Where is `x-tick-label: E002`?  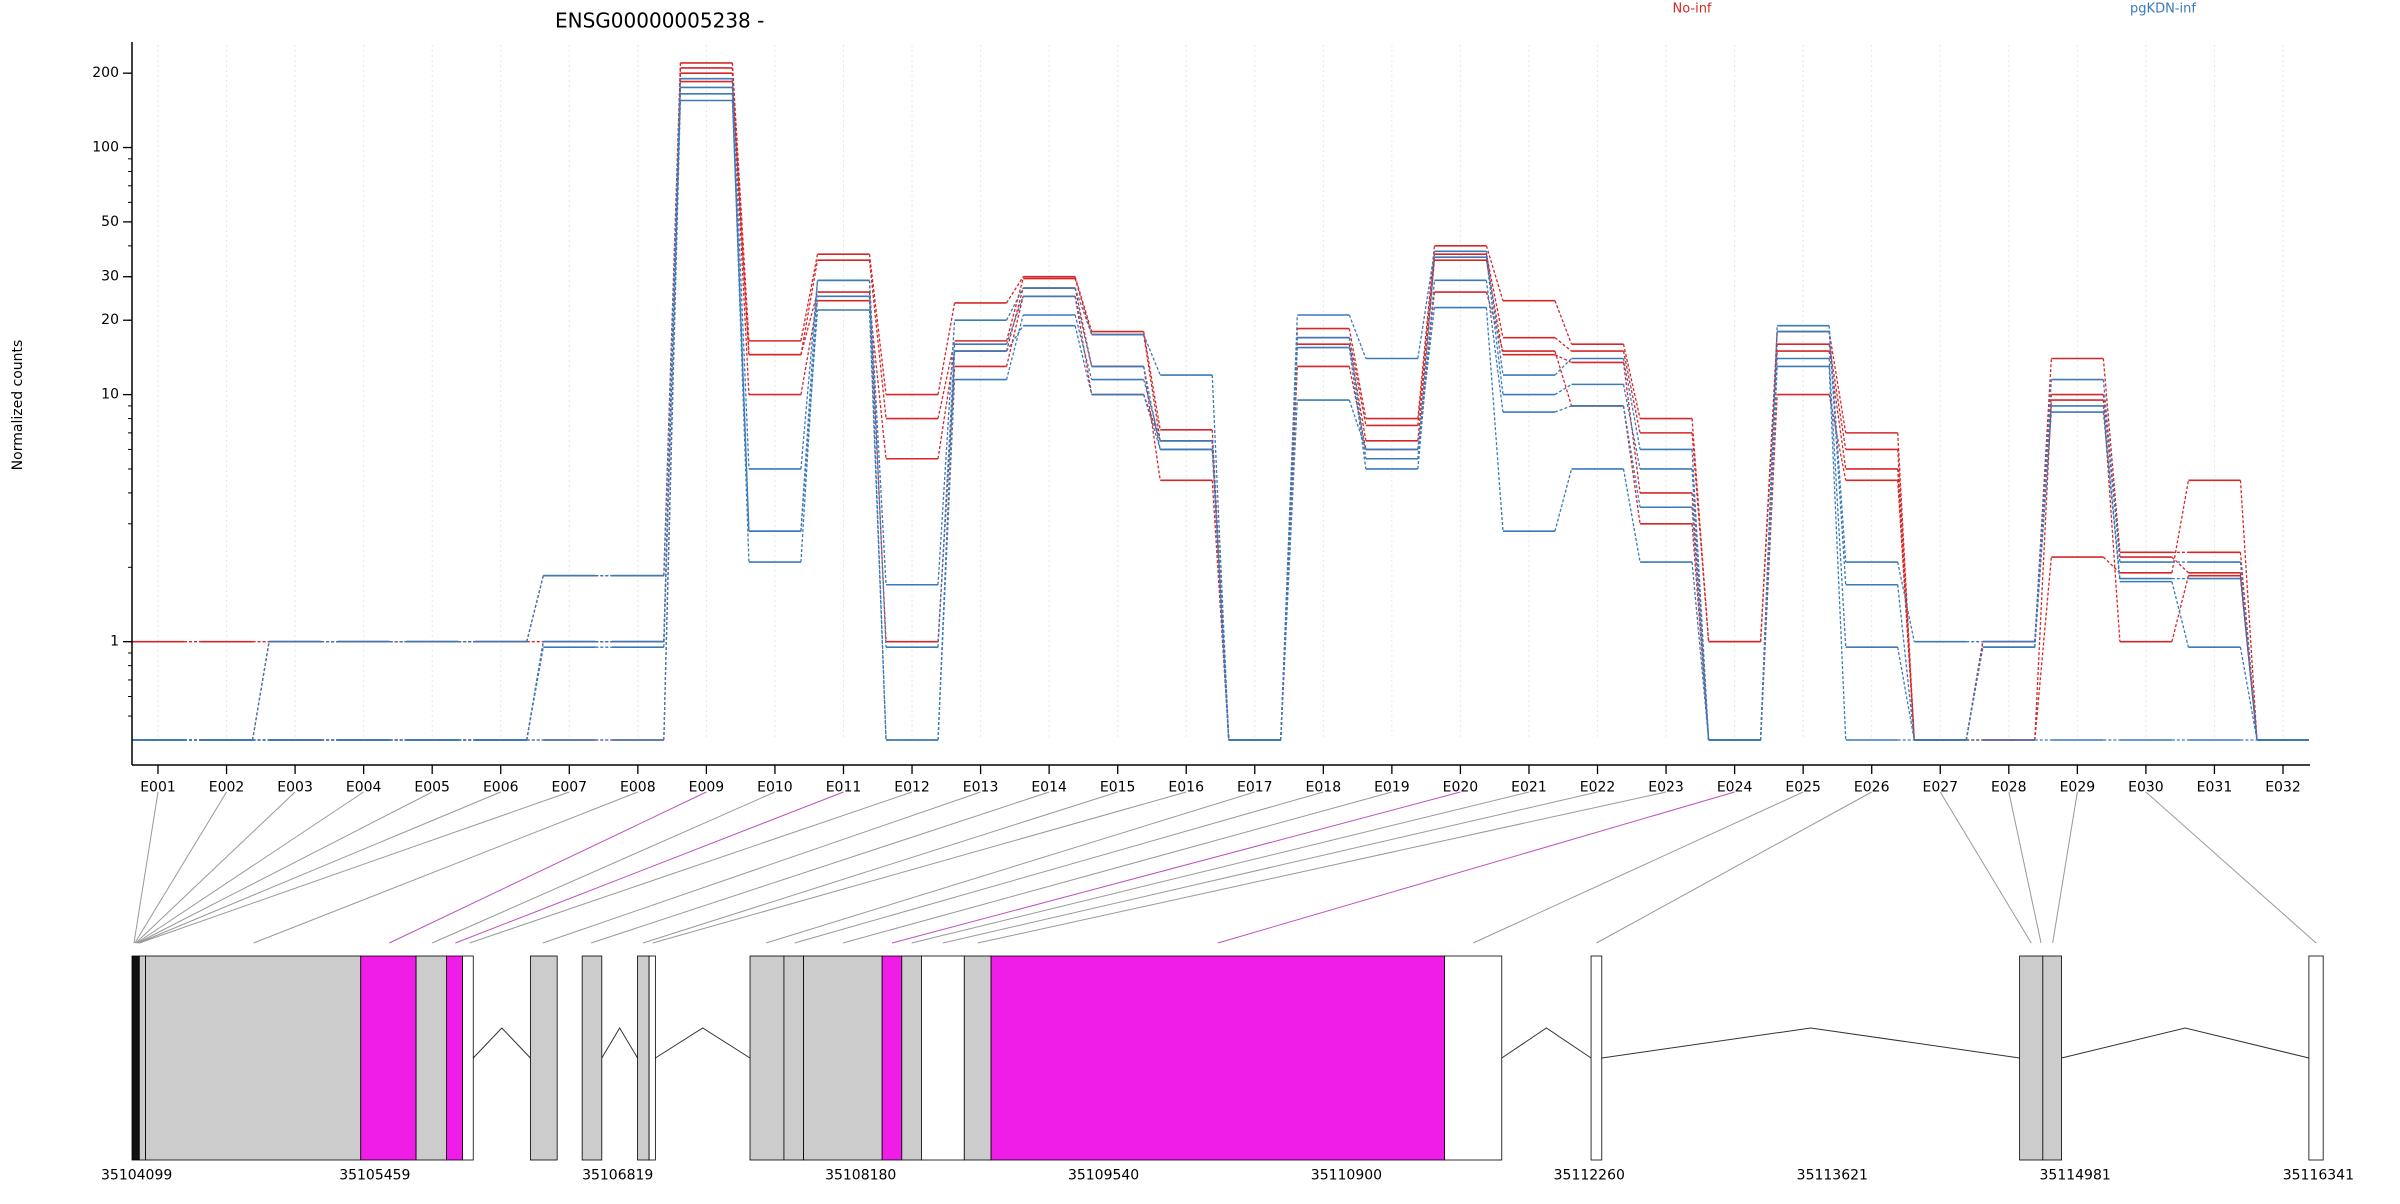 x-tick-label: E002 is located at coordinates (227, 788).